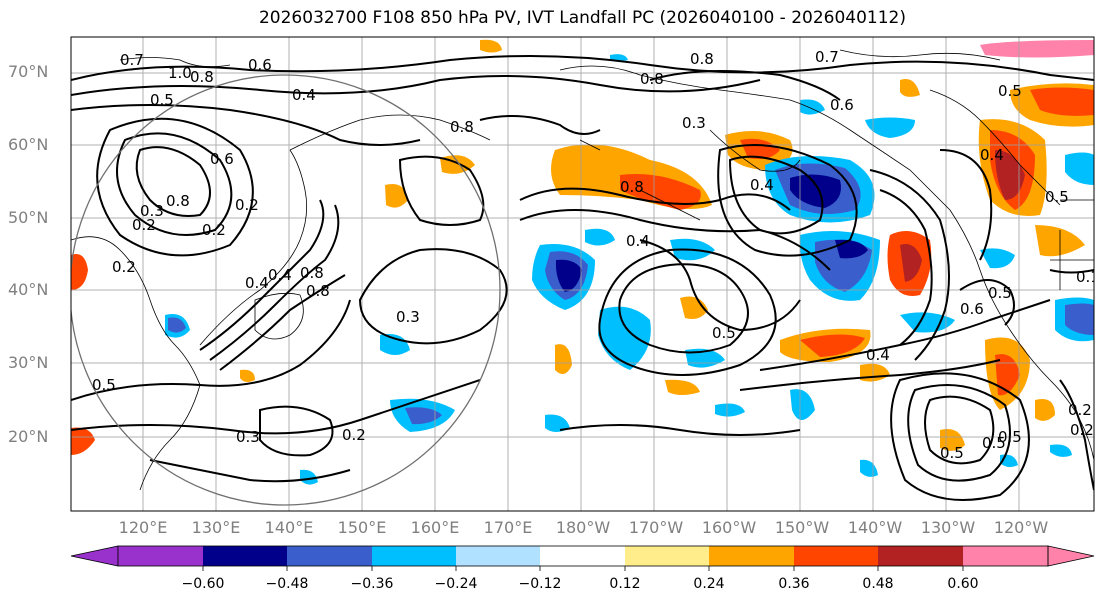 This screenshot has width=1105, height=604. What do you see at coordinates (203, 584) in the screenshot?
I see `colorbar-tick-label: −0.60` at bounding box center [203, 584].